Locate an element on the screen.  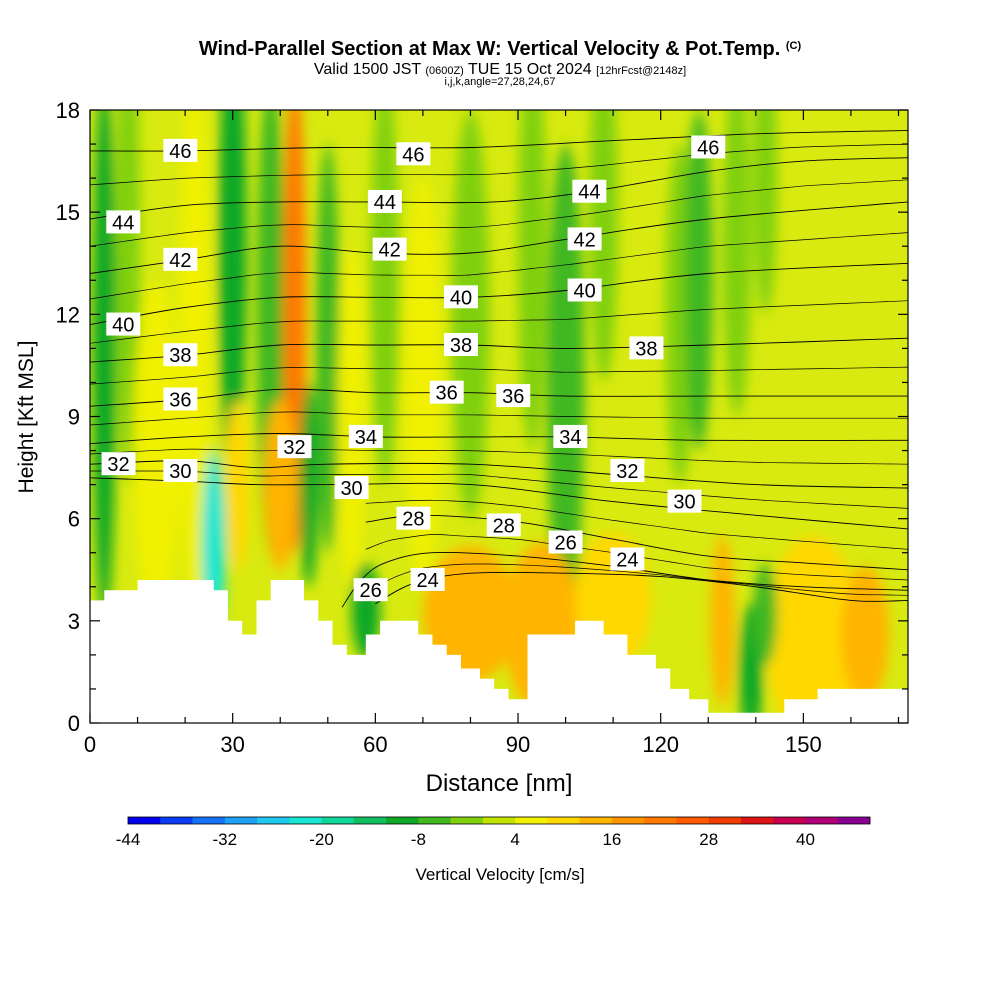
contour-label-text: 28 is located at coordinates (504, 526).